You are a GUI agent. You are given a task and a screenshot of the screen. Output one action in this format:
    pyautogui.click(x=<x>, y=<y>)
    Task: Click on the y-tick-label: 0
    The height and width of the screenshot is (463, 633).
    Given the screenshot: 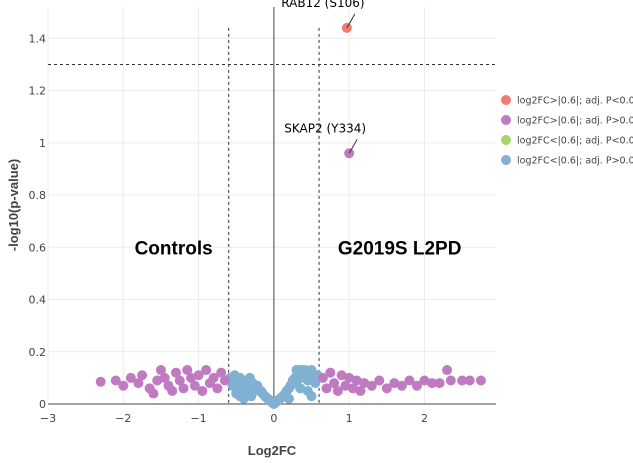 What is the action you would take?
    pyautogui.click(x=42, y=404)
    